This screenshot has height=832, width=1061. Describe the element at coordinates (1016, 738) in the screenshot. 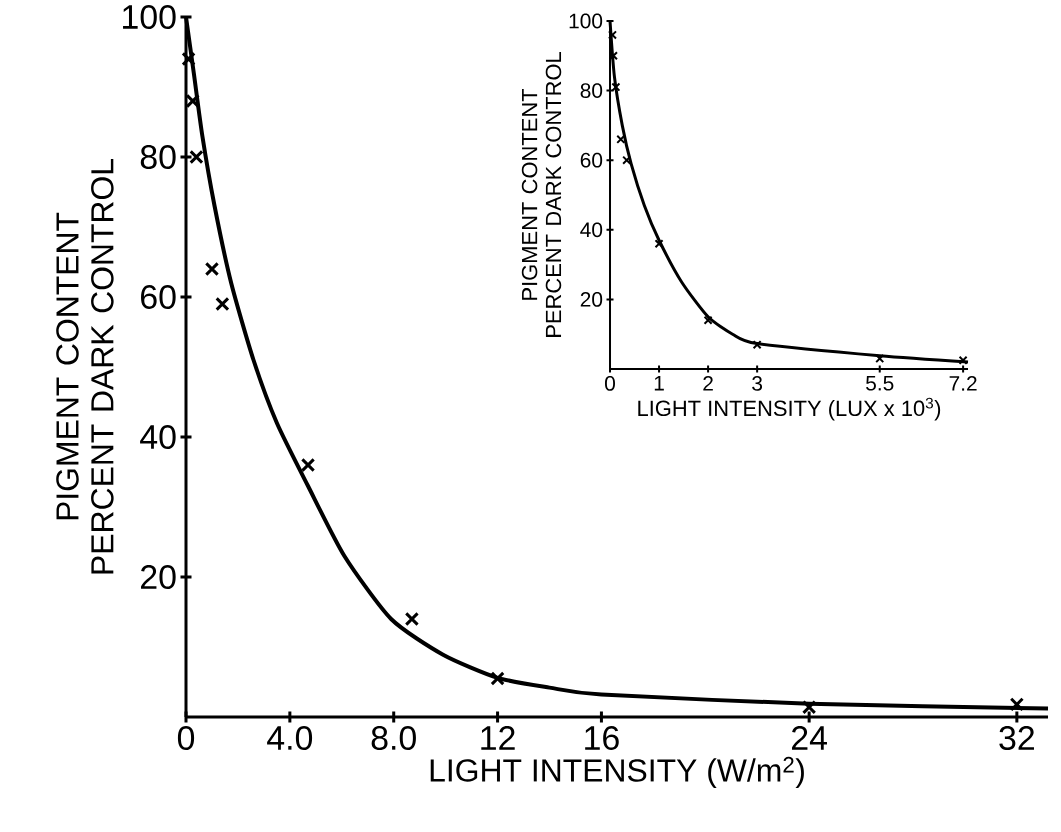

I see `x-tick-label: 32` at that location.